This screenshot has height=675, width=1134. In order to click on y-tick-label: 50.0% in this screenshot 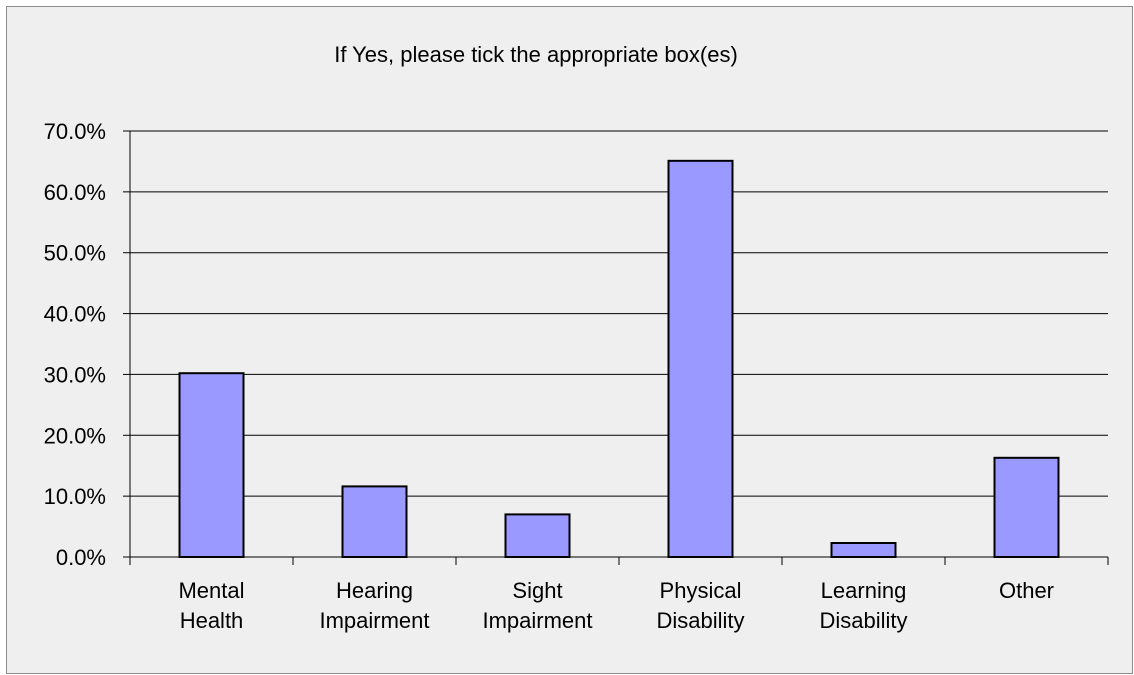, I will do `click(75, 253)`.